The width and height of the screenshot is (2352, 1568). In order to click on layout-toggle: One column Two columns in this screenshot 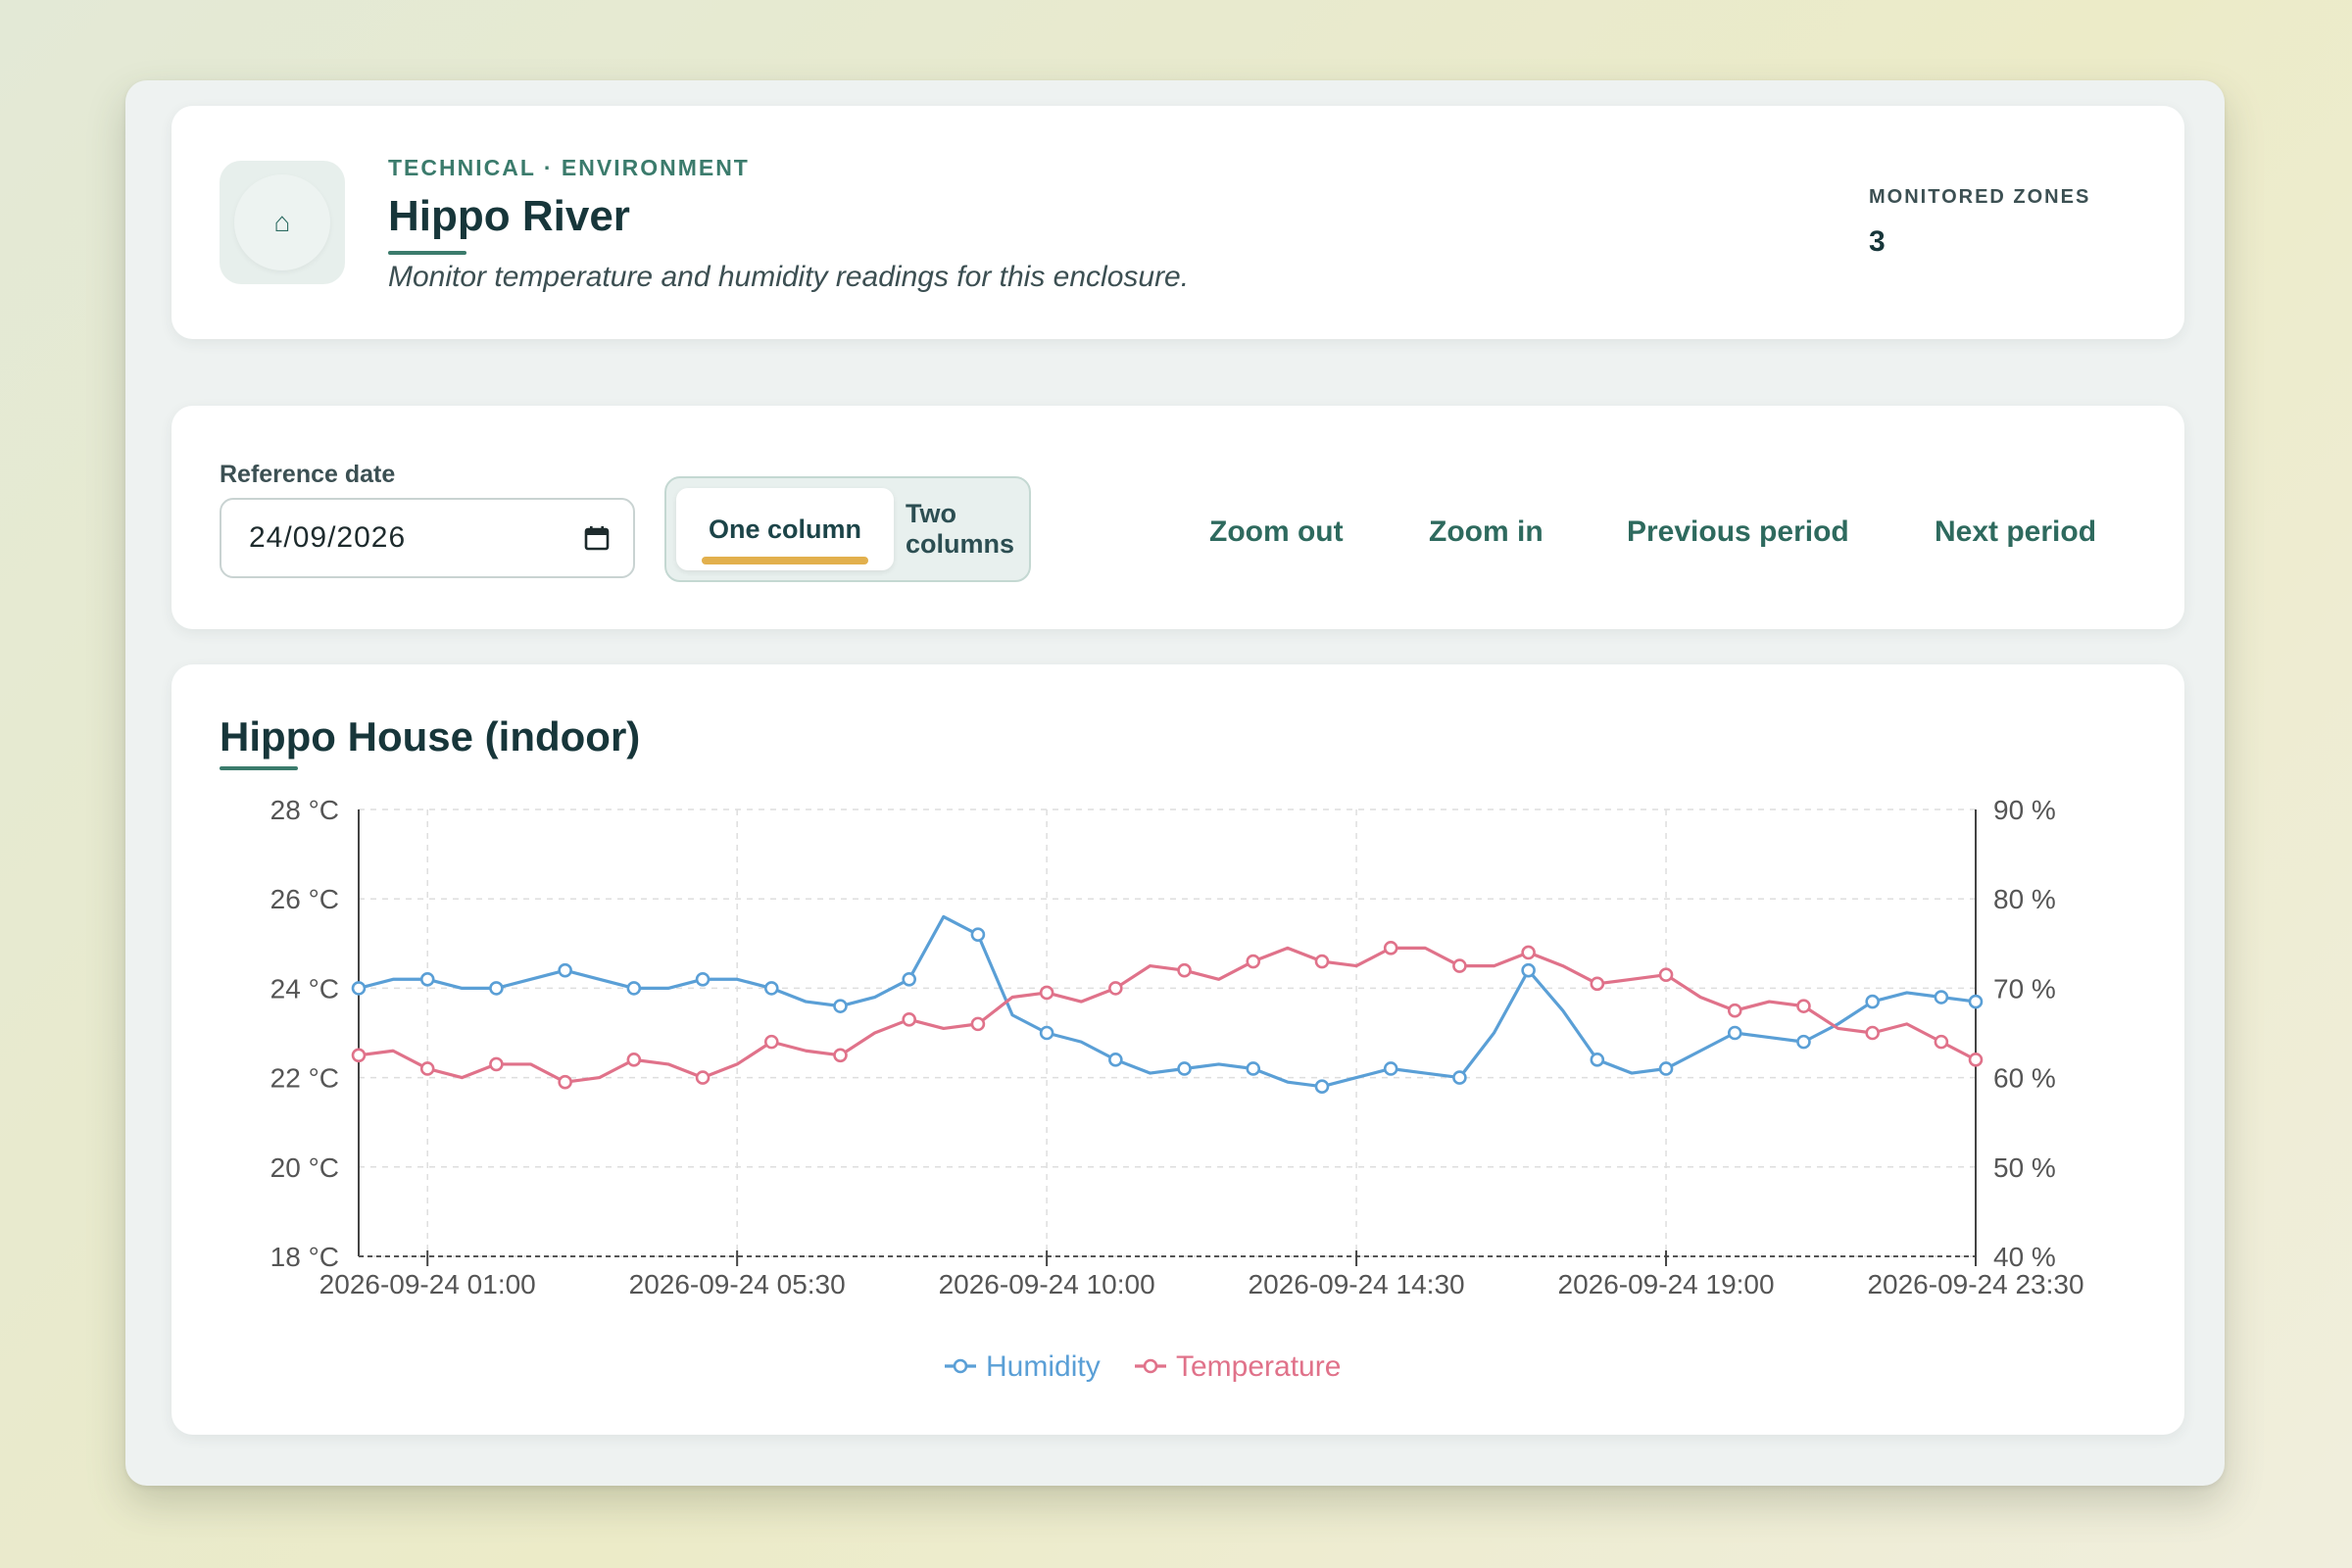, I will do `click(847, 529)`.